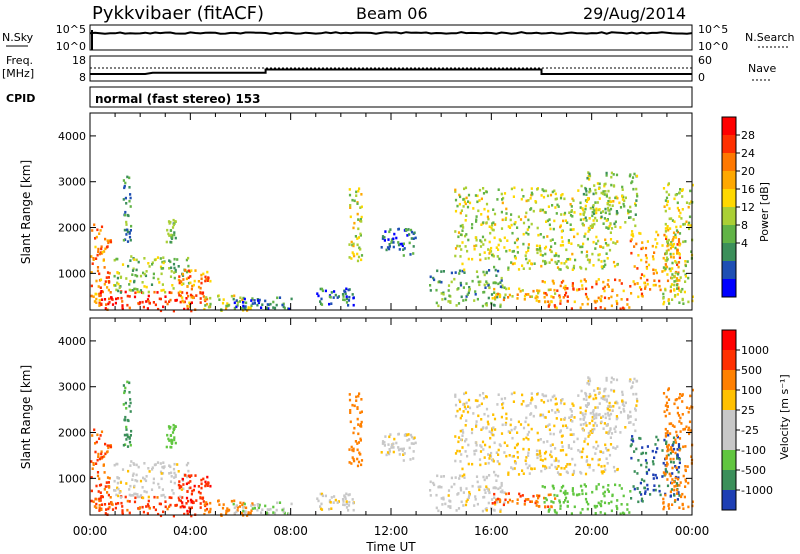 This screenshot has height=554, width=800. Describe the element at coordinates (729, 380) in the screenshot. I see `velocity-colorbar-swatch` at that location.